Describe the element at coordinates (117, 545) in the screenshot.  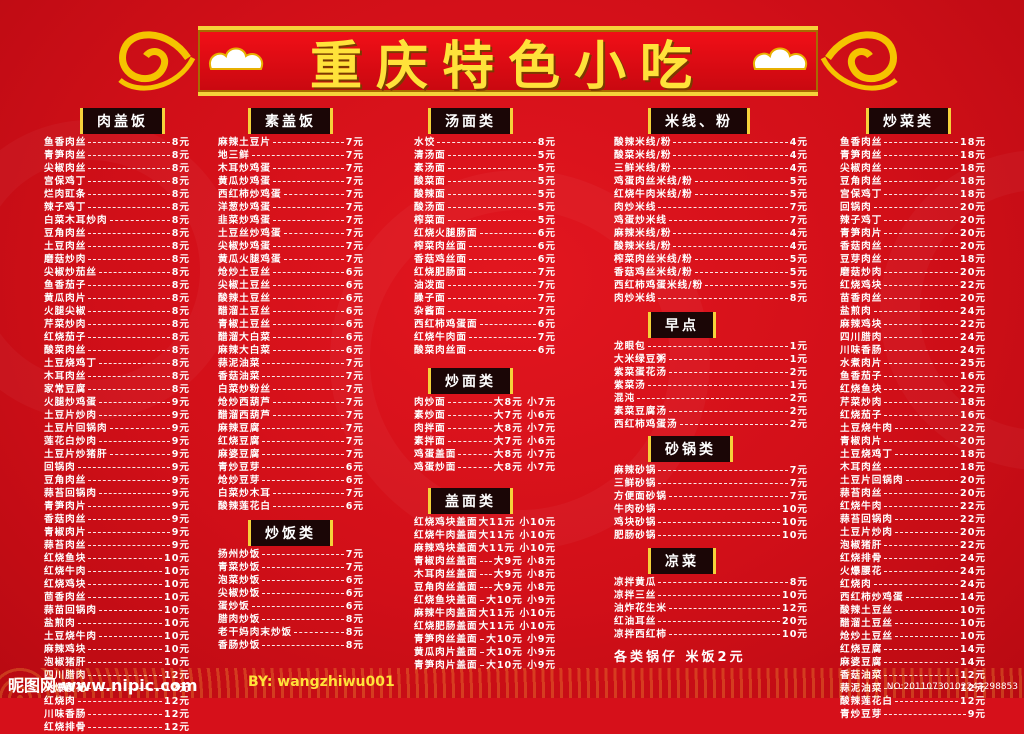
I see `menu-item: 蒜苔肉丝 9元` at that location.